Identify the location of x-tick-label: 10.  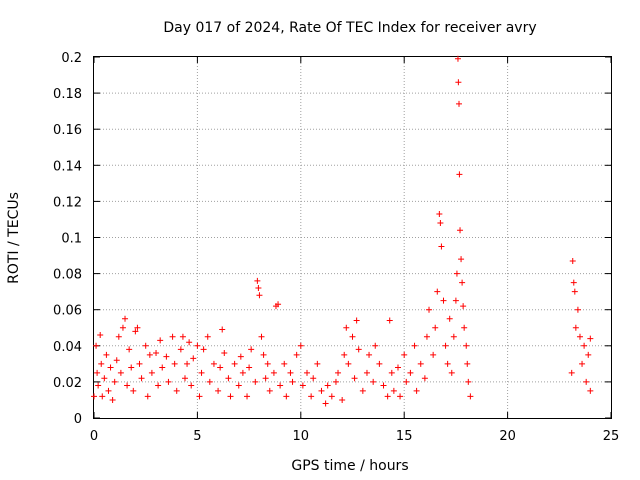
(301, 436).